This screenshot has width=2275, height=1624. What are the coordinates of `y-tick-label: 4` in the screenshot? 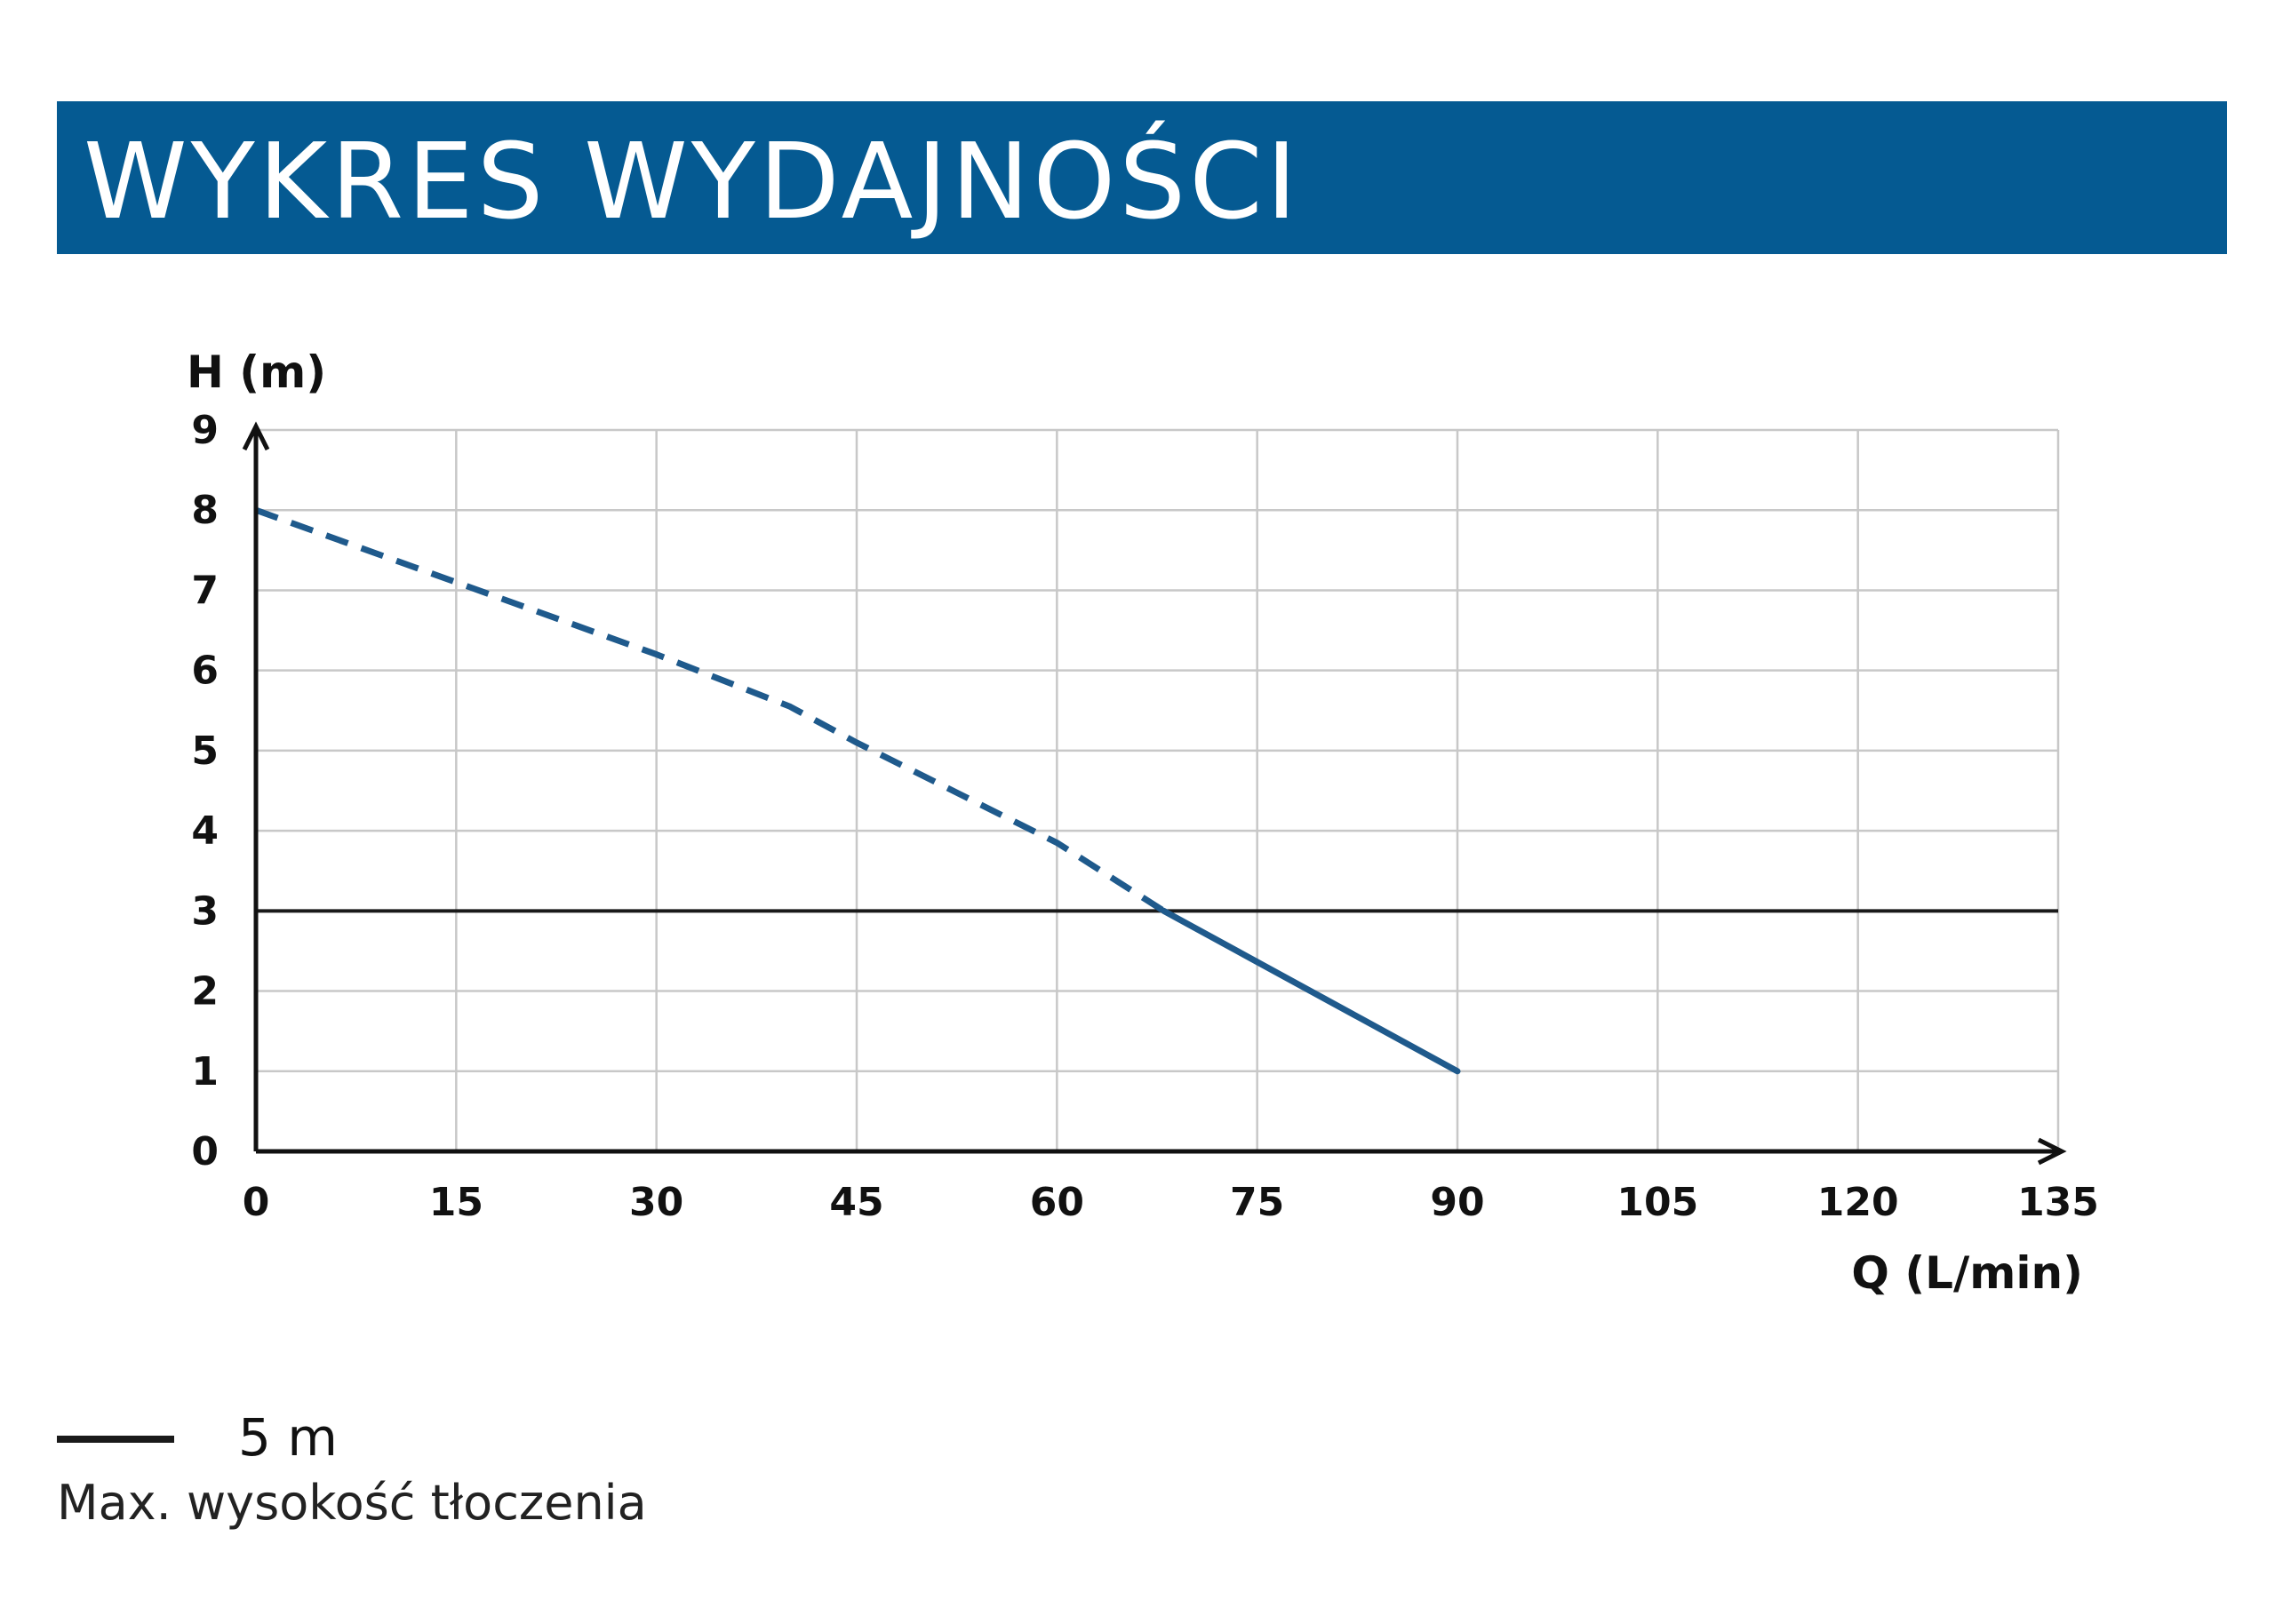 It's located at (205, 831).